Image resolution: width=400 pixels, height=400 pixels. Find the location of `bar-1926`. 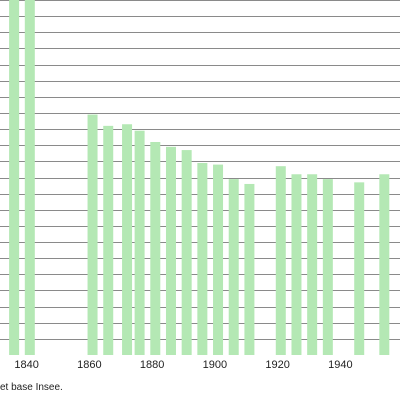

bar-1926 is located at coordinates (296, 264).